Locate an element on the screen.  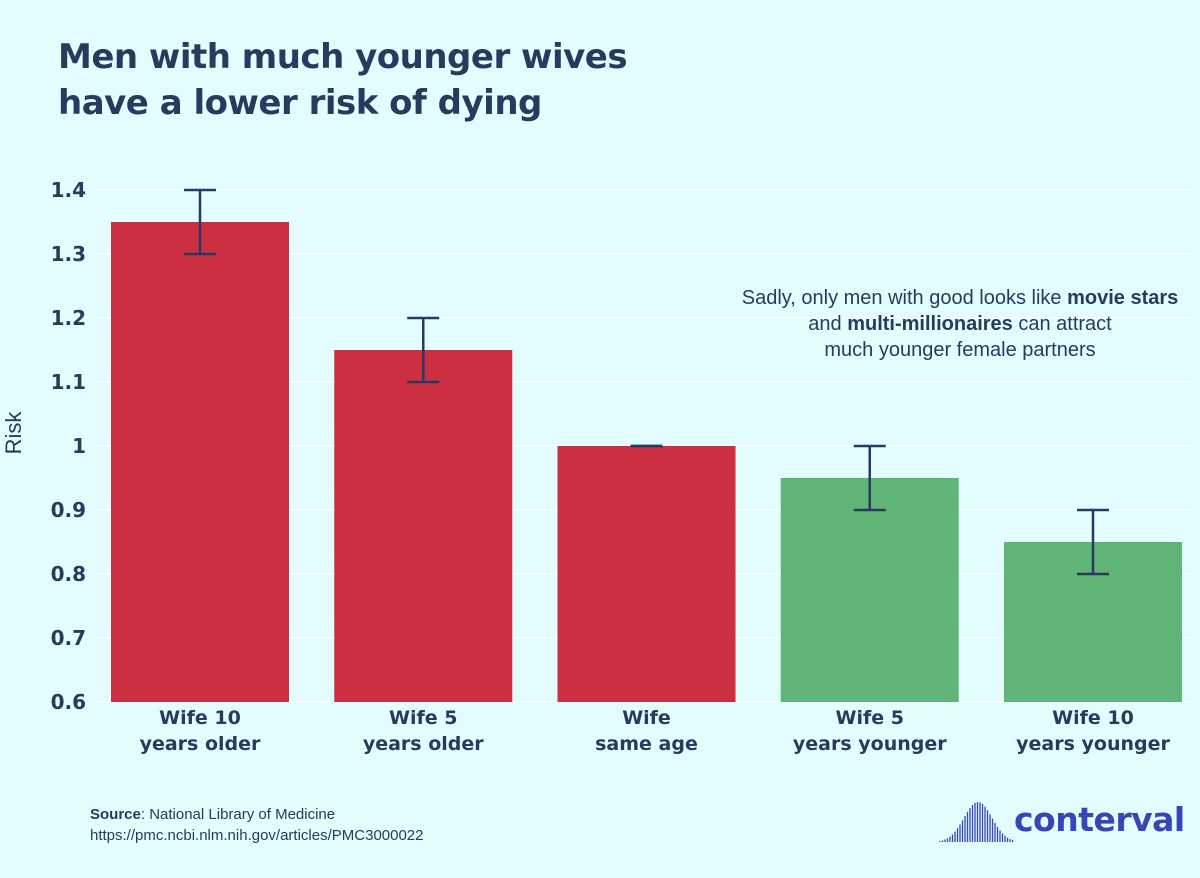
annotation-text: Sadly, only men with good looks like is located at coordinates (904, 298).